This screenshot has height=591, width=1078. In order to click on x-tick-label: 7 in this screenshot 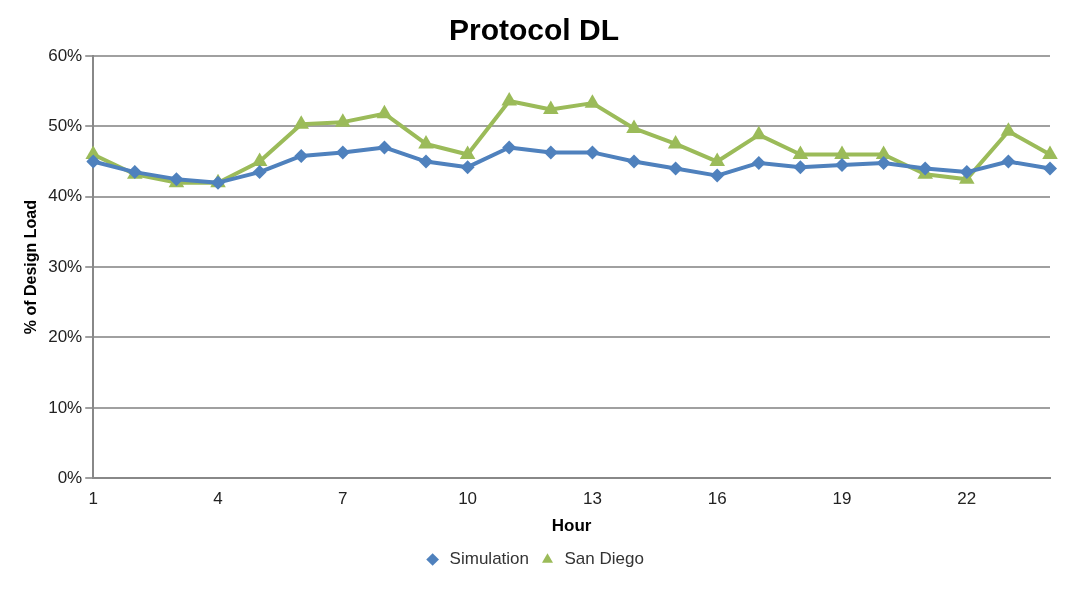, I will do `click(343, 499)`.